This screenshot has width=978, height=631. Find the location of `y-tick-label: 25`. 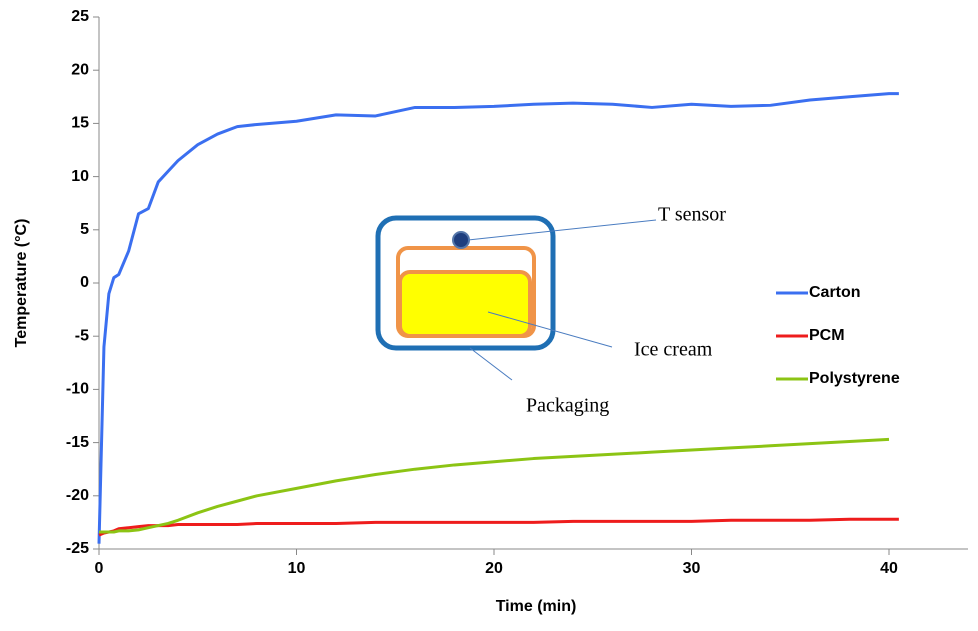

y-tick-label: 25 is located at coordinates (80, 16).